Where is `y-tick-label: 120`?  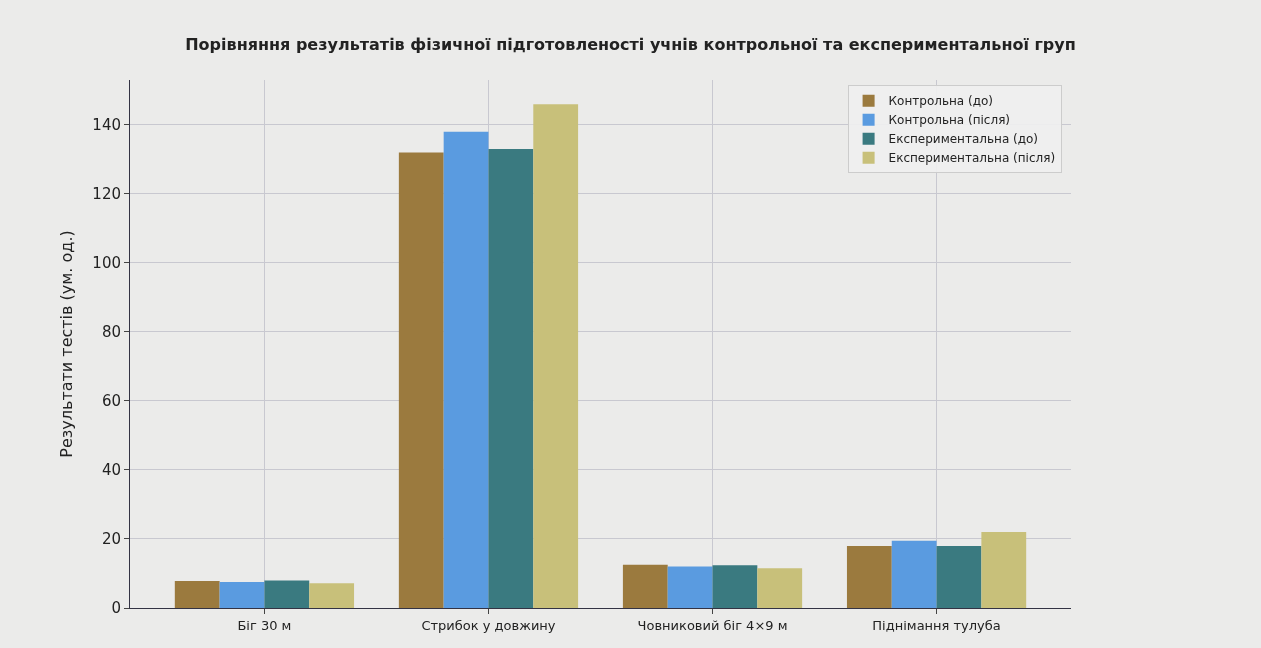 y-tick-label: 120 is located at coordinates (106, 194).